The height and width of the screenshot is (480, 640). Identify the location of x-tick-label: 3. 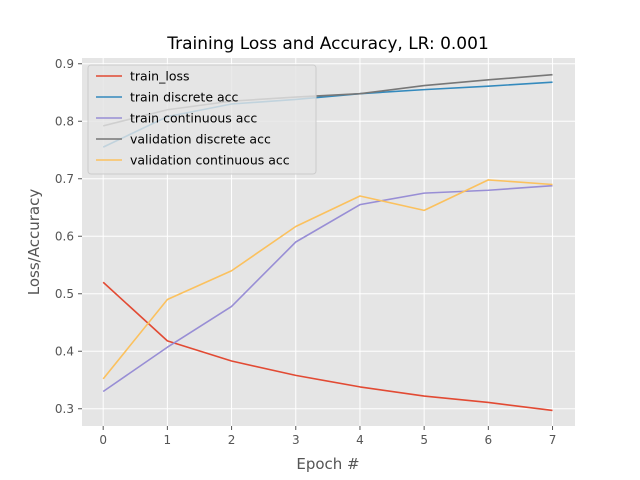
(296, 440).